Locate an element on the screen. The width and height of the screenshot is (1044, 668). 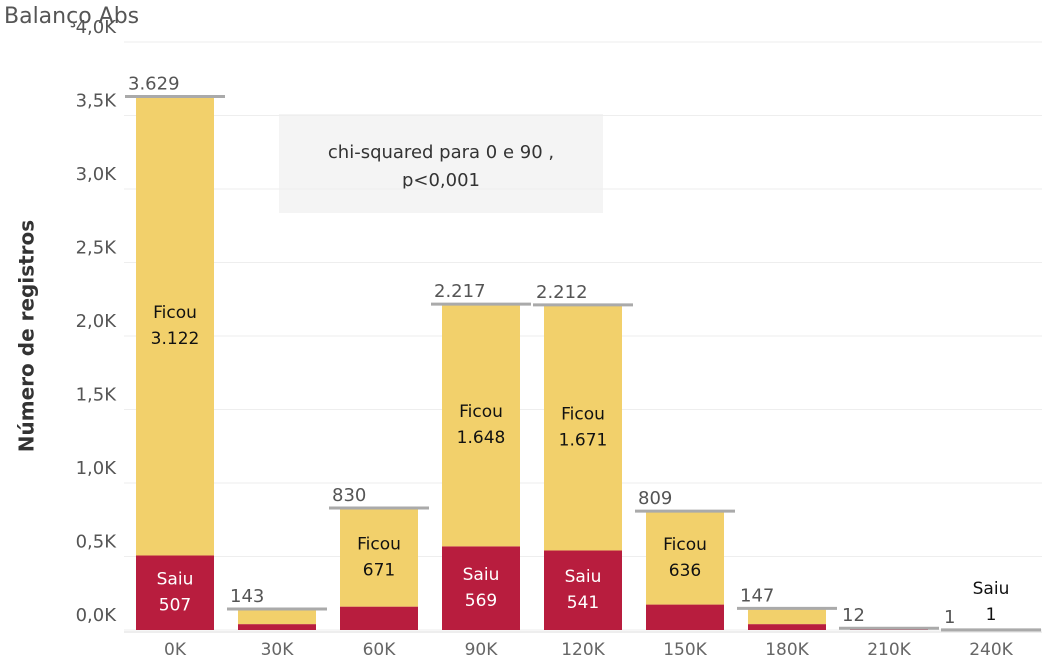
x-tick-label: 0K is located at coordinates (175, 650).